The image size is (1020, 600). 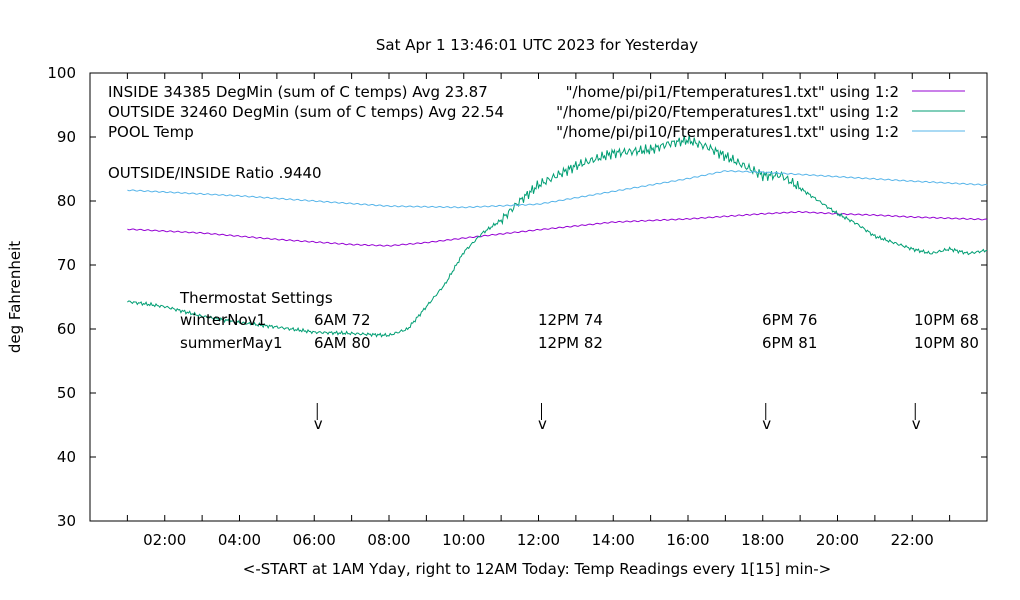 What do you see at coordinates (570, 343) in the screenshot?
I see `thermostat-setting: 12PM 82` at bounding box center [570, 343].